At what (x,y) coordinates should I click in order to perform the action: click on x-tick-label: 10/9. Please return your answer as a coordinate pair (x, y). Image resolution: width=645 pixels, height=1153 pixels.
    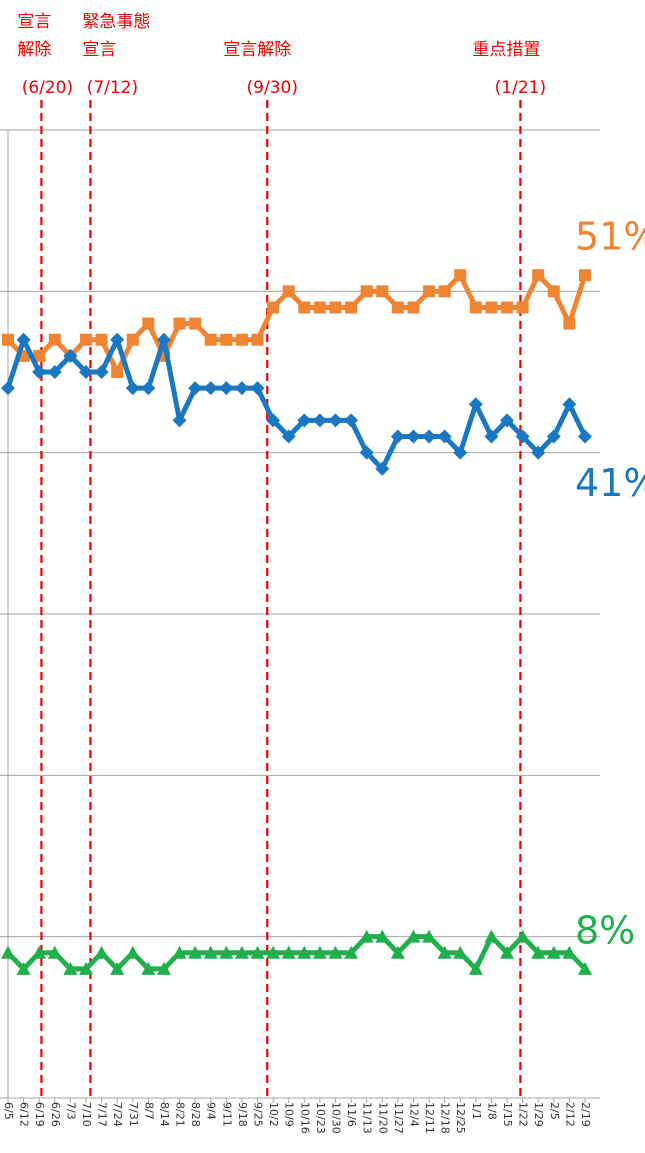
    Looking at the image, I should click on (289, 1114).